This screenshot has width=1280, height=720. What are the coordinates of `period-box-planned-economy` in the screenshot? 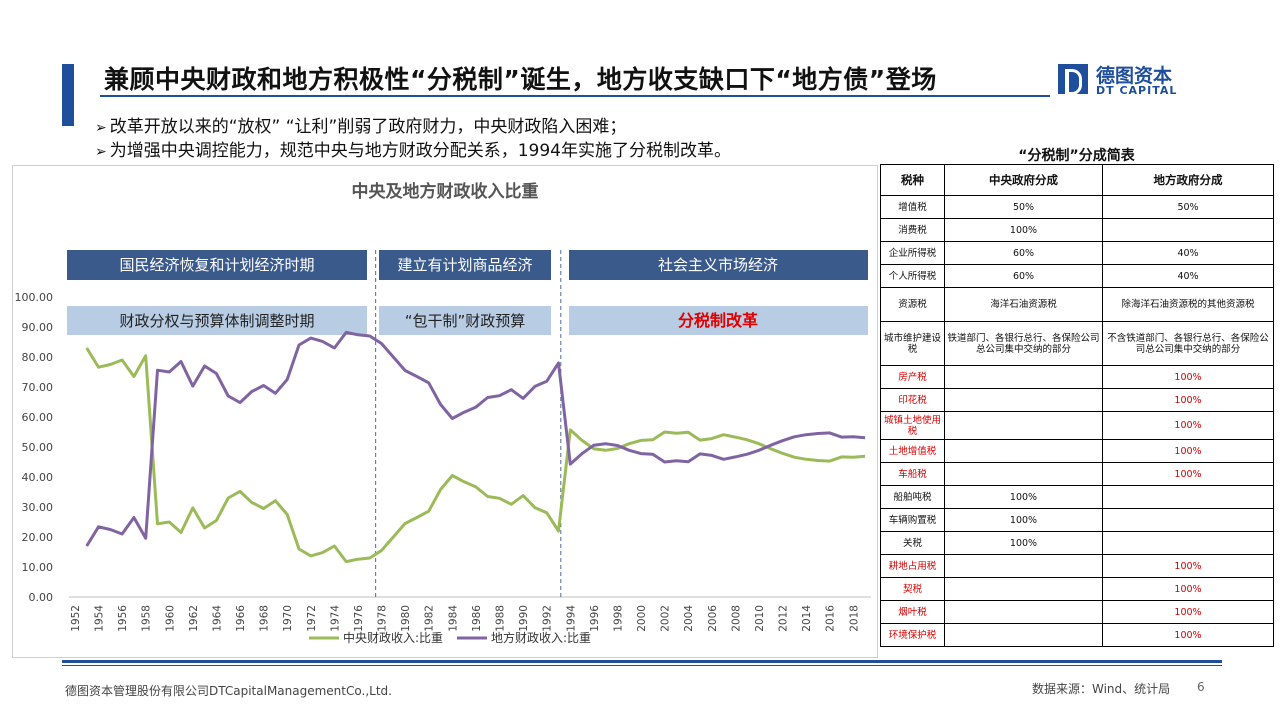 It's located at (217, 265).